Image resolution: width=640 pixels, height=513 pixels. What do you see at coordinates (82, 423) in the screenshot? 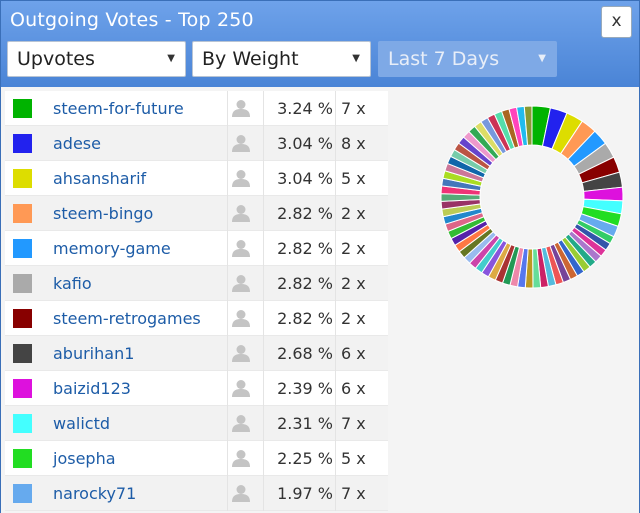
I see `voter-name-link: walictd` at bounding box center [82, 423].